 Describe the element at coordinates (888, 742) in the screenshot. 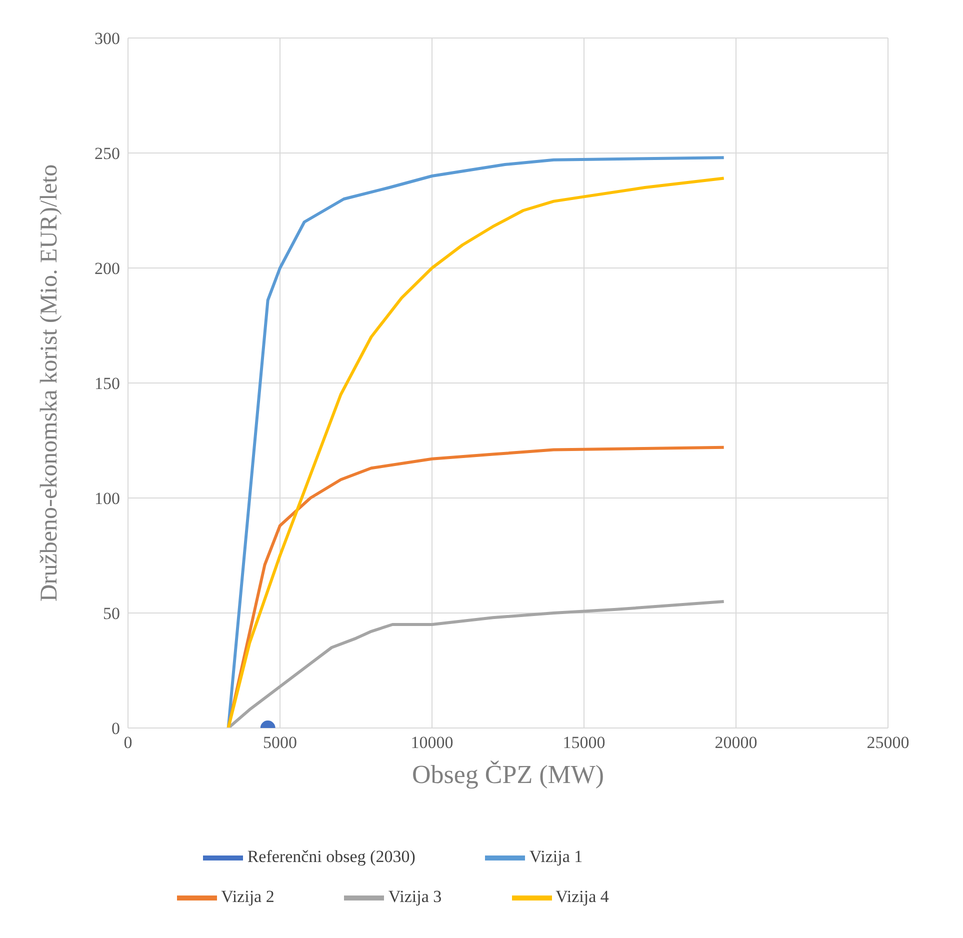

I see `x-tick-label: 25000` at that location.